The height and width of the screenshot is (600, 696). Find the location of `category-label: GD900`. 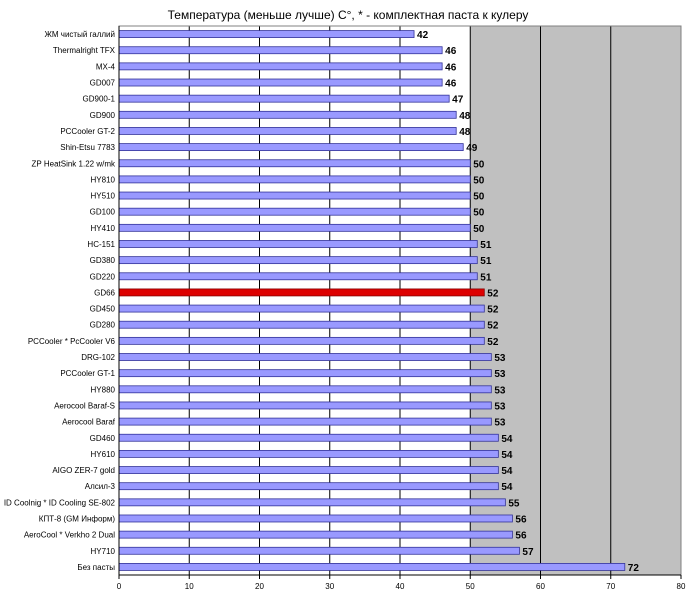

category-label: GD900 is located at coordinates (103, 115).